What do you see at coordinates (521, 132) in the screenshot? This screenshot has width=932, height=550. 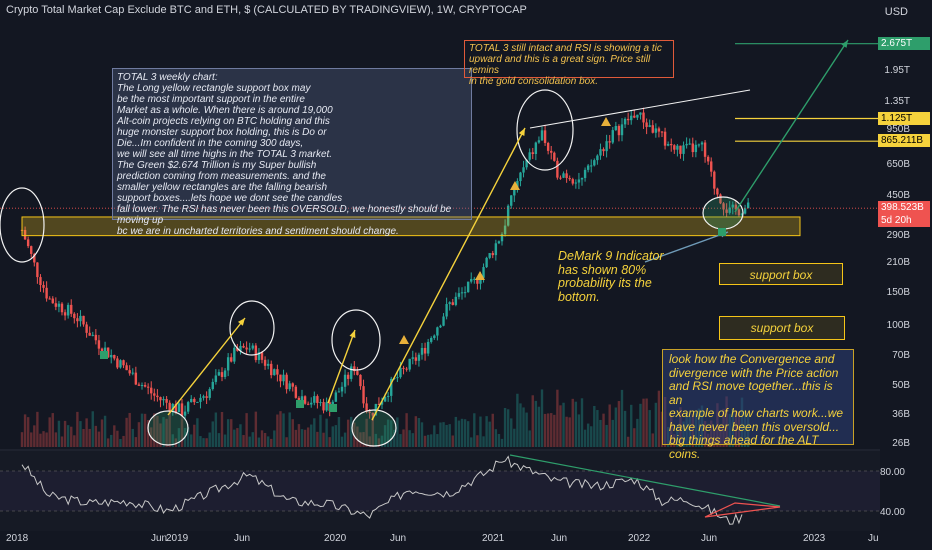 I see `uptrend-arrow-head` at bounding box center [521, 132].